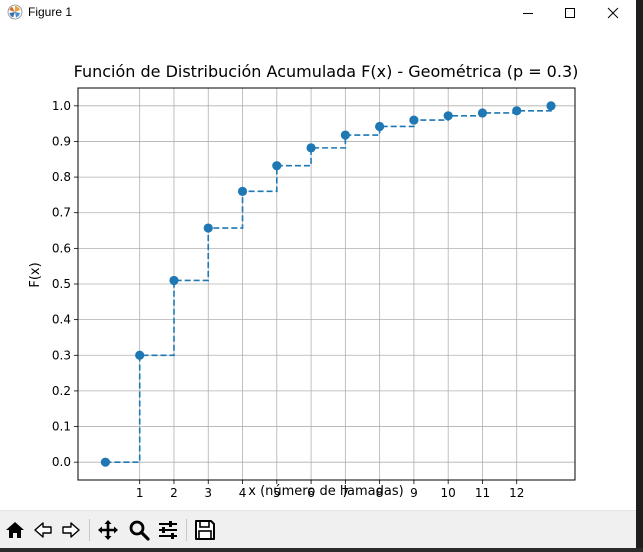 This screenshot has width=643, height=552. Describe the element at coordinates (61, 427) in the screenshot. I see `y-tick-label: 0.1` at that location.